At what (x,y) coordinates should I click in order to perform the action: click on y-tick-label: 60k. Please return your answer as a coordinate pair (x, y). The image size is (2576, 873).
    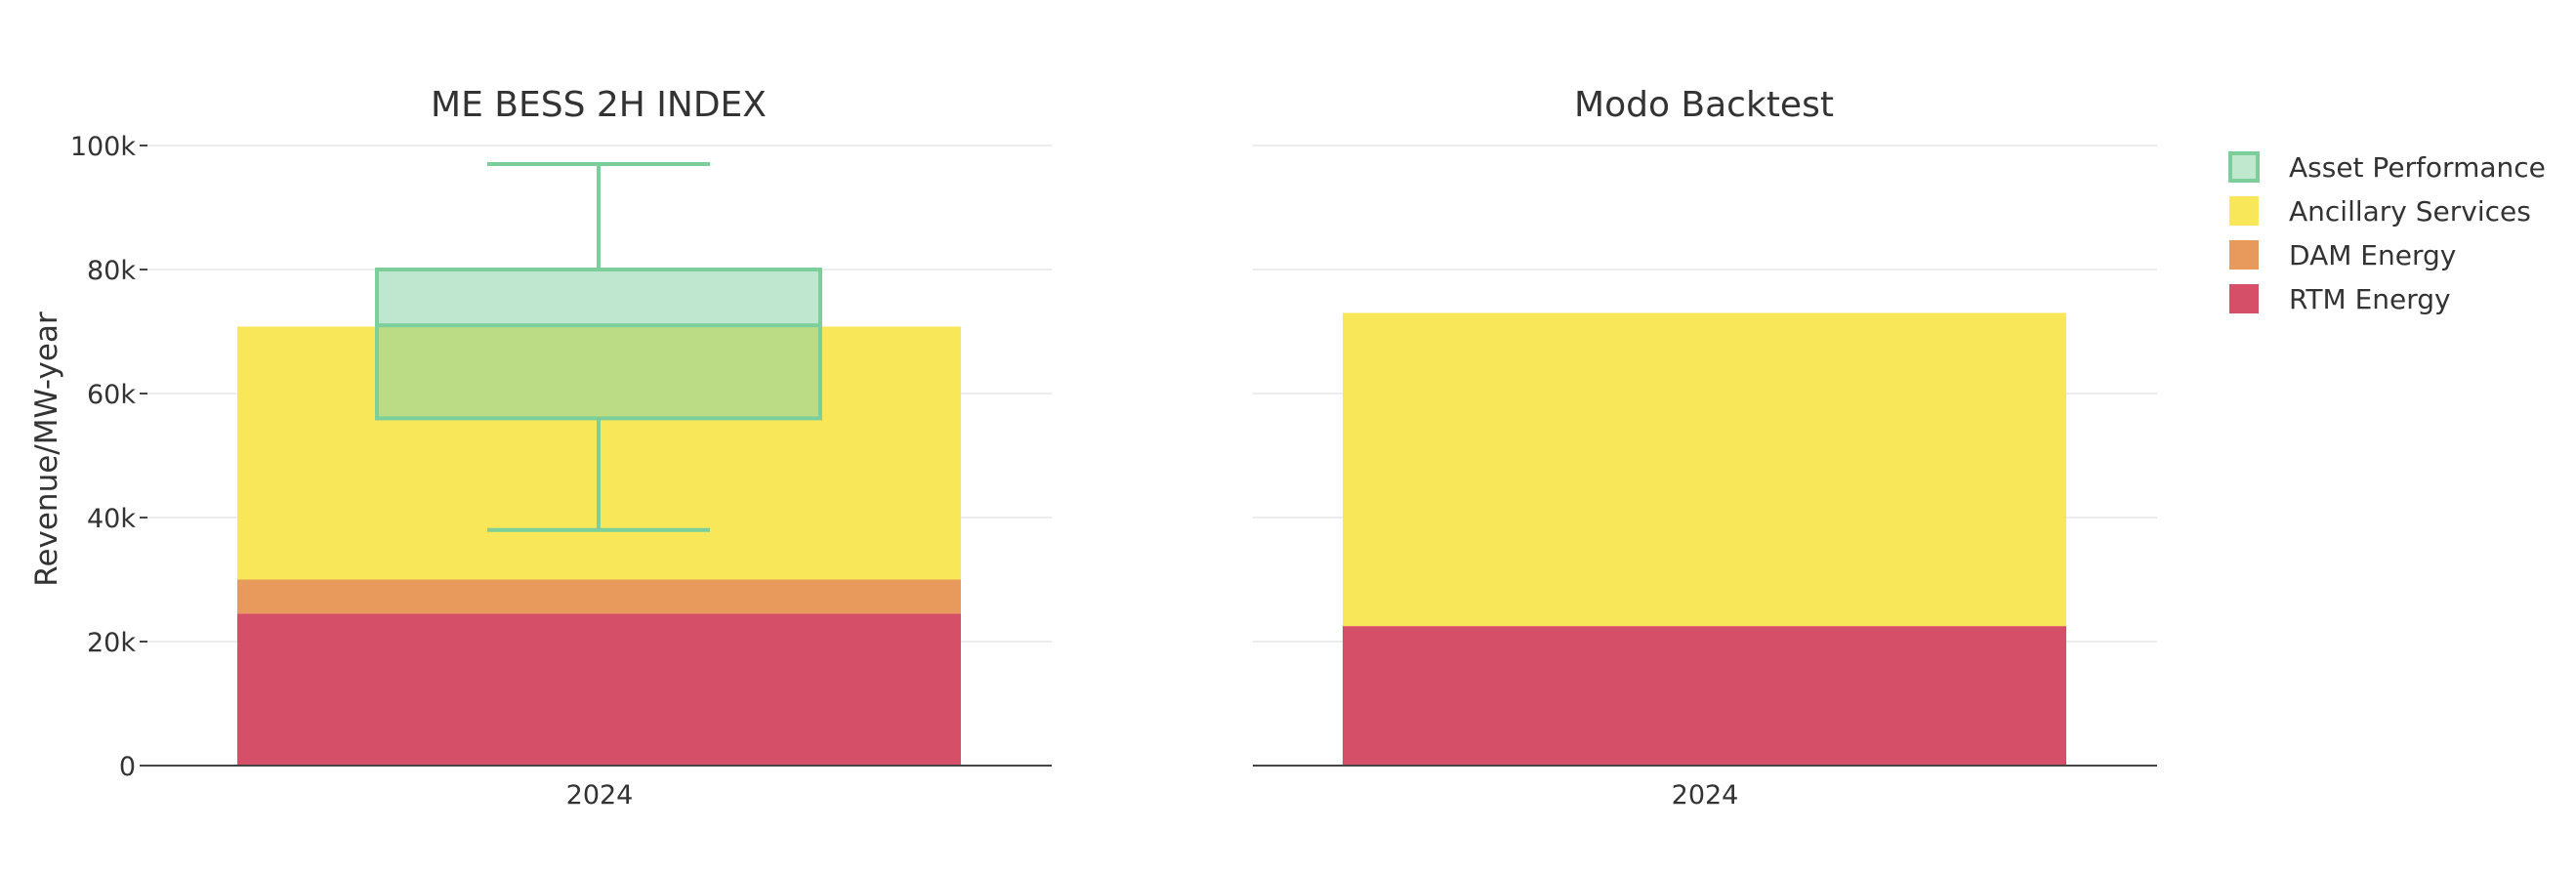
    Looking at the image, I should click on (112, 395).